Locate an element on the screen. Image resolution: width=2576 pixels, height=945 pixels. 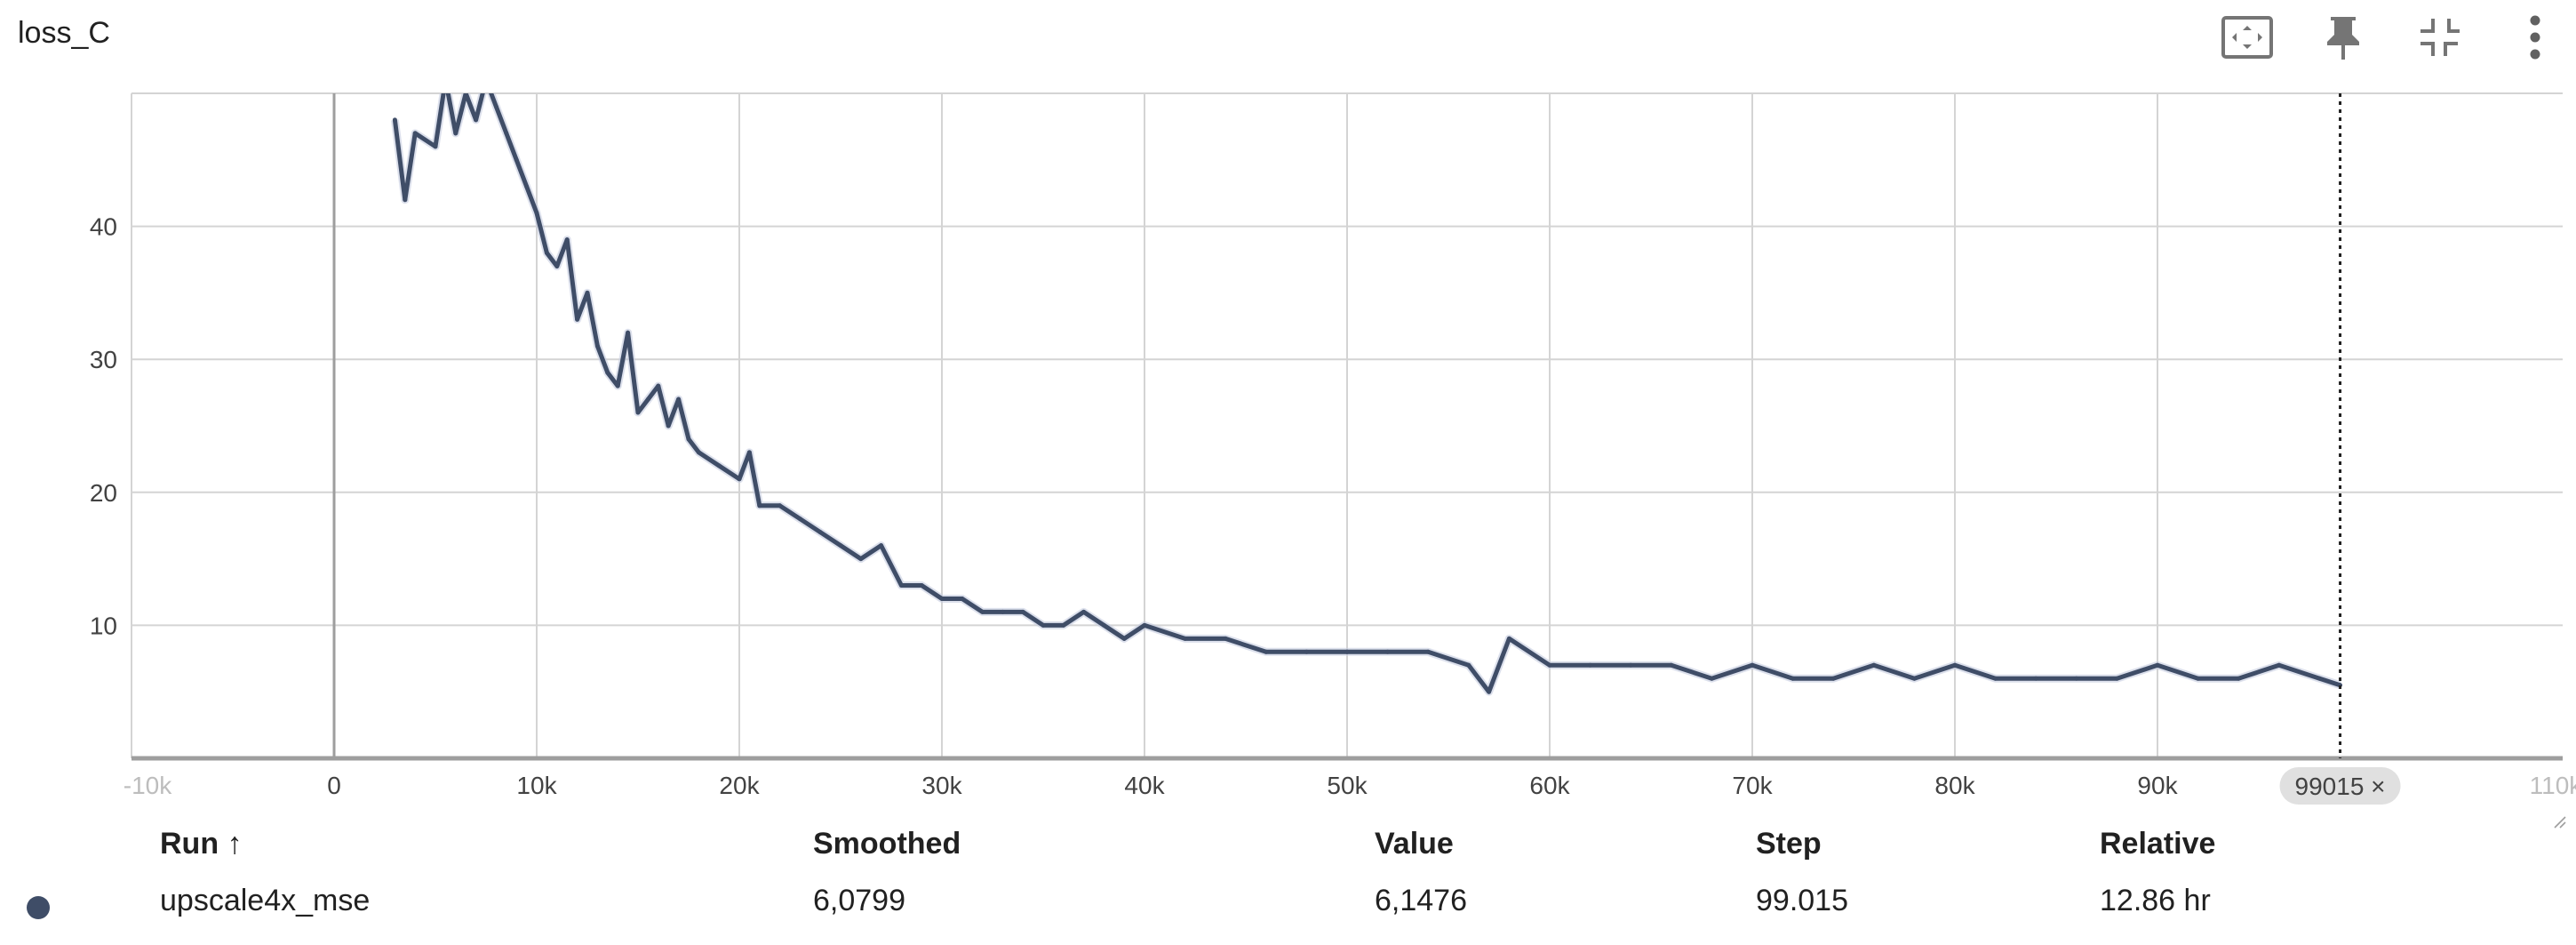
step-column-header: Step is located at coordinates (1789, 844).